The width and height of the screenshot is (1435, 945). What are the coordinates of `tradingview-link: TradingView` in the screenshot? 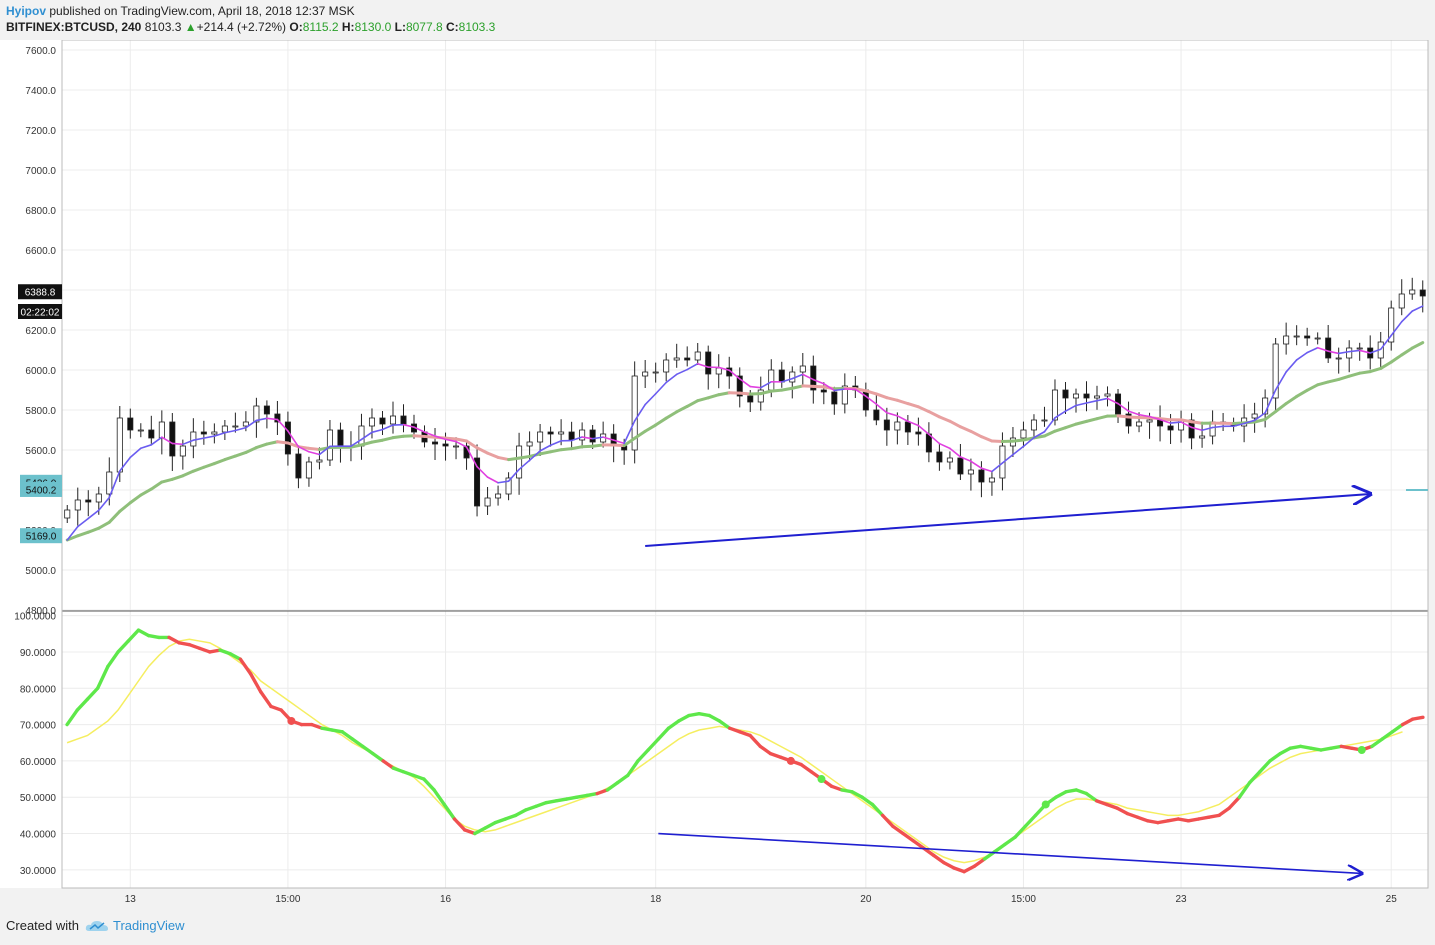 It's located at (135, 925).